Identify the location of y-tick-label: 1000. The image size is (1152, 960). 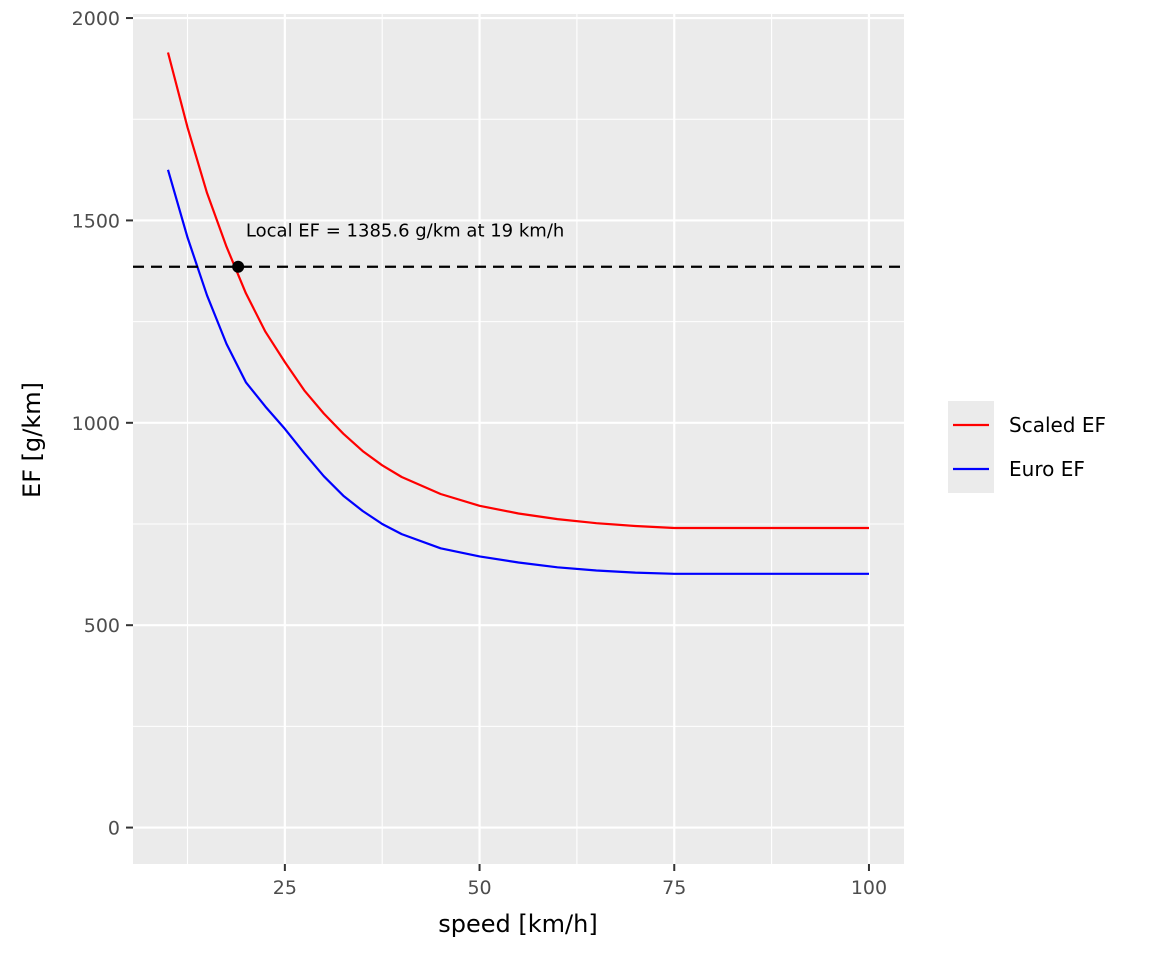
(96, 424).